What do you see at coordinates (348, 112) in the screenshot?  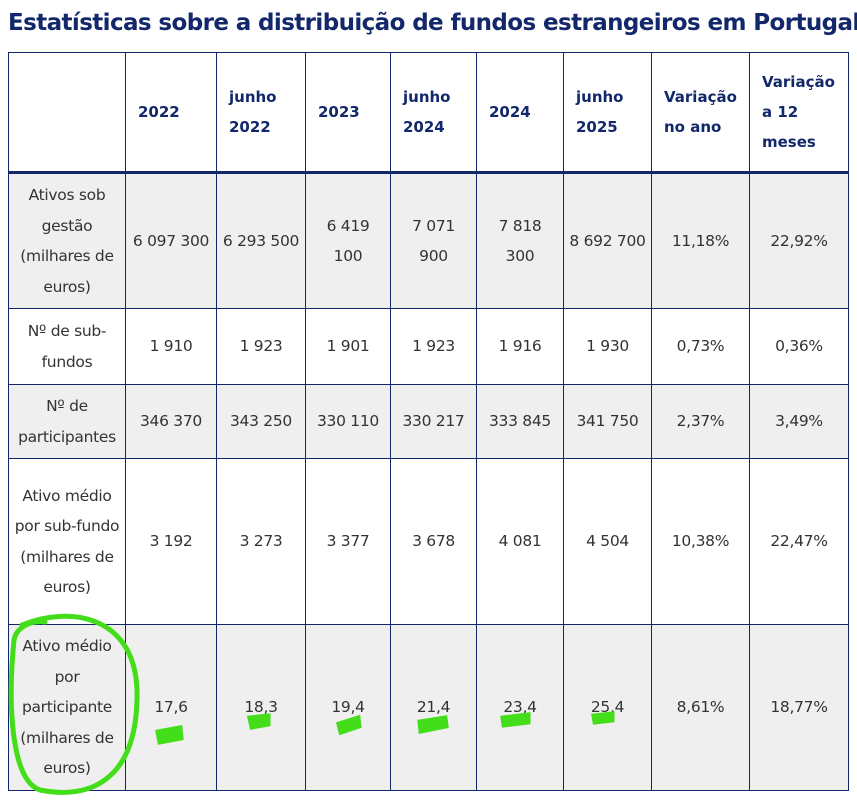 I see `header-cell: 2023` at bounding box center [348, 112].